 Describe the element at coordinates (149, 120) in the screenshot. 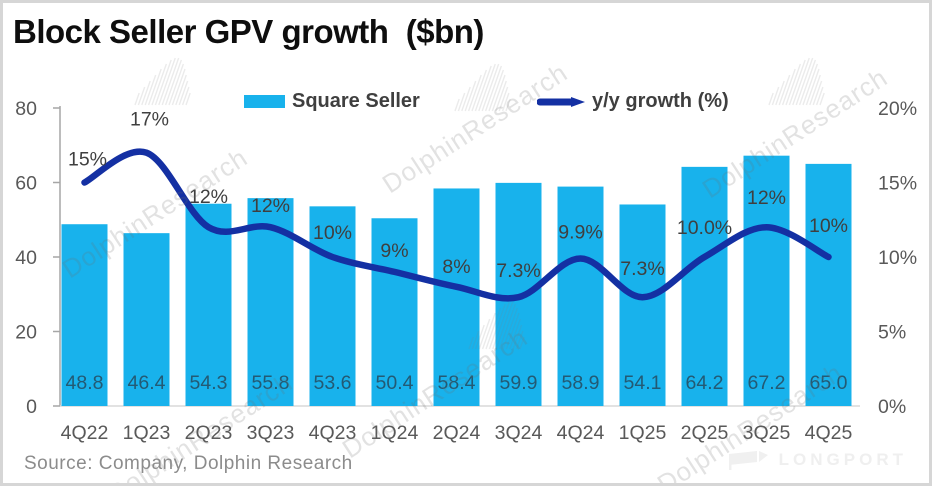

I see `growth-value-label: 17%` at that location.